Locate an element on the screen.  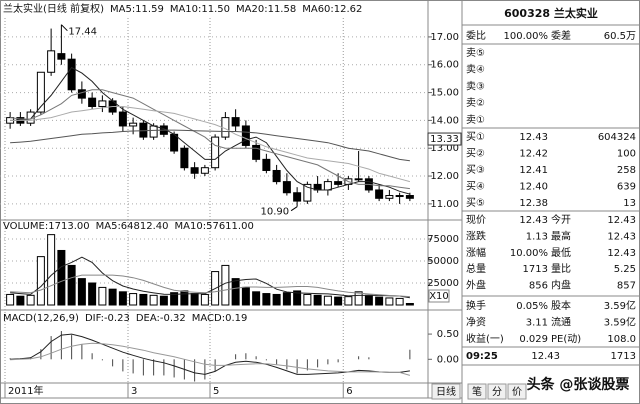
y-tick-label: 12.00 is located at coordinates (444, 176).